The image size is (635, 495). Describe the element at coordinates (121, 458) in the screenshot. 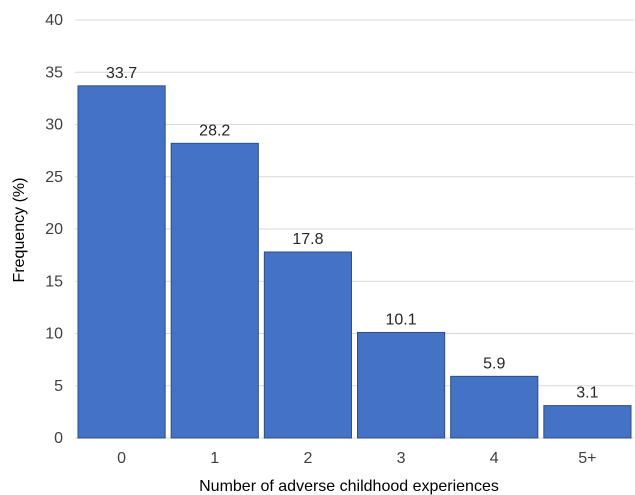

I see `x-tick-label: 0` at that location.